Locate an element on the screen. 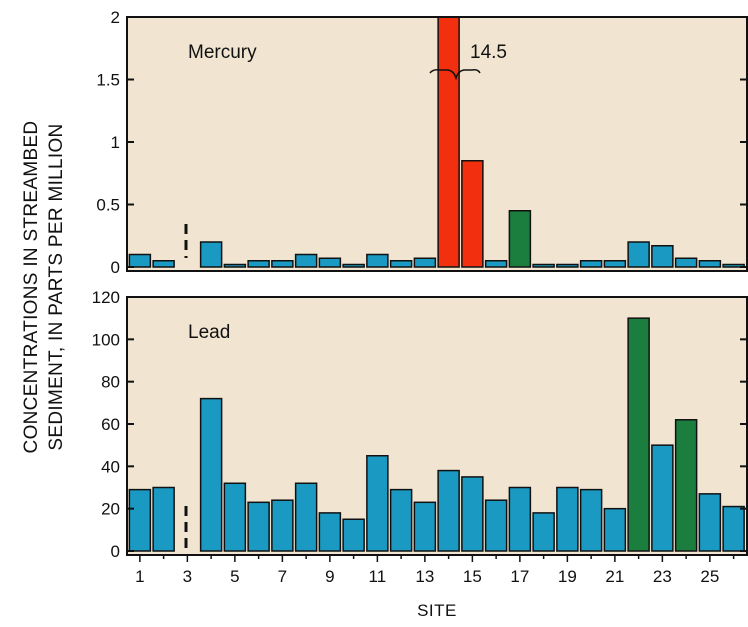  lead-y-tick-label: 40 is located at coordinates (110, 466).